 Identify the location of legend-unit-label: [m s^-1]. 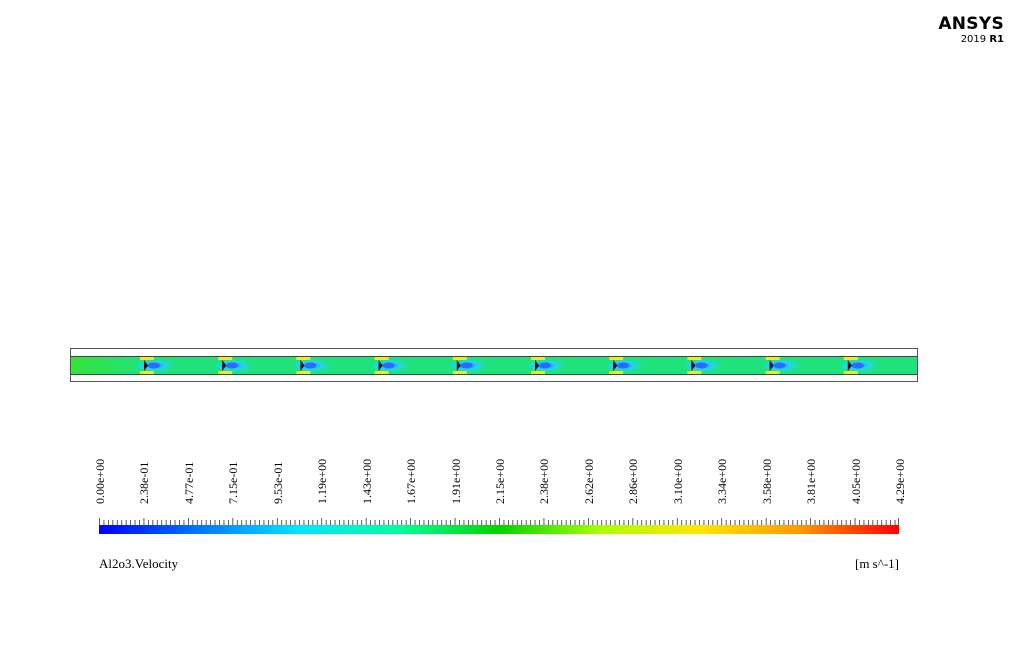
(876, 563).